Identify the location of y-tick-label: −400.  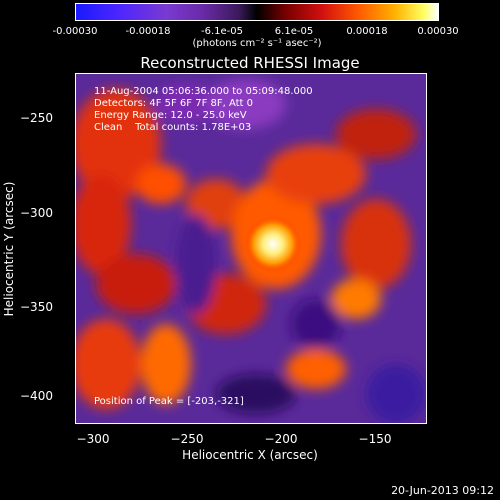
(36, 396).